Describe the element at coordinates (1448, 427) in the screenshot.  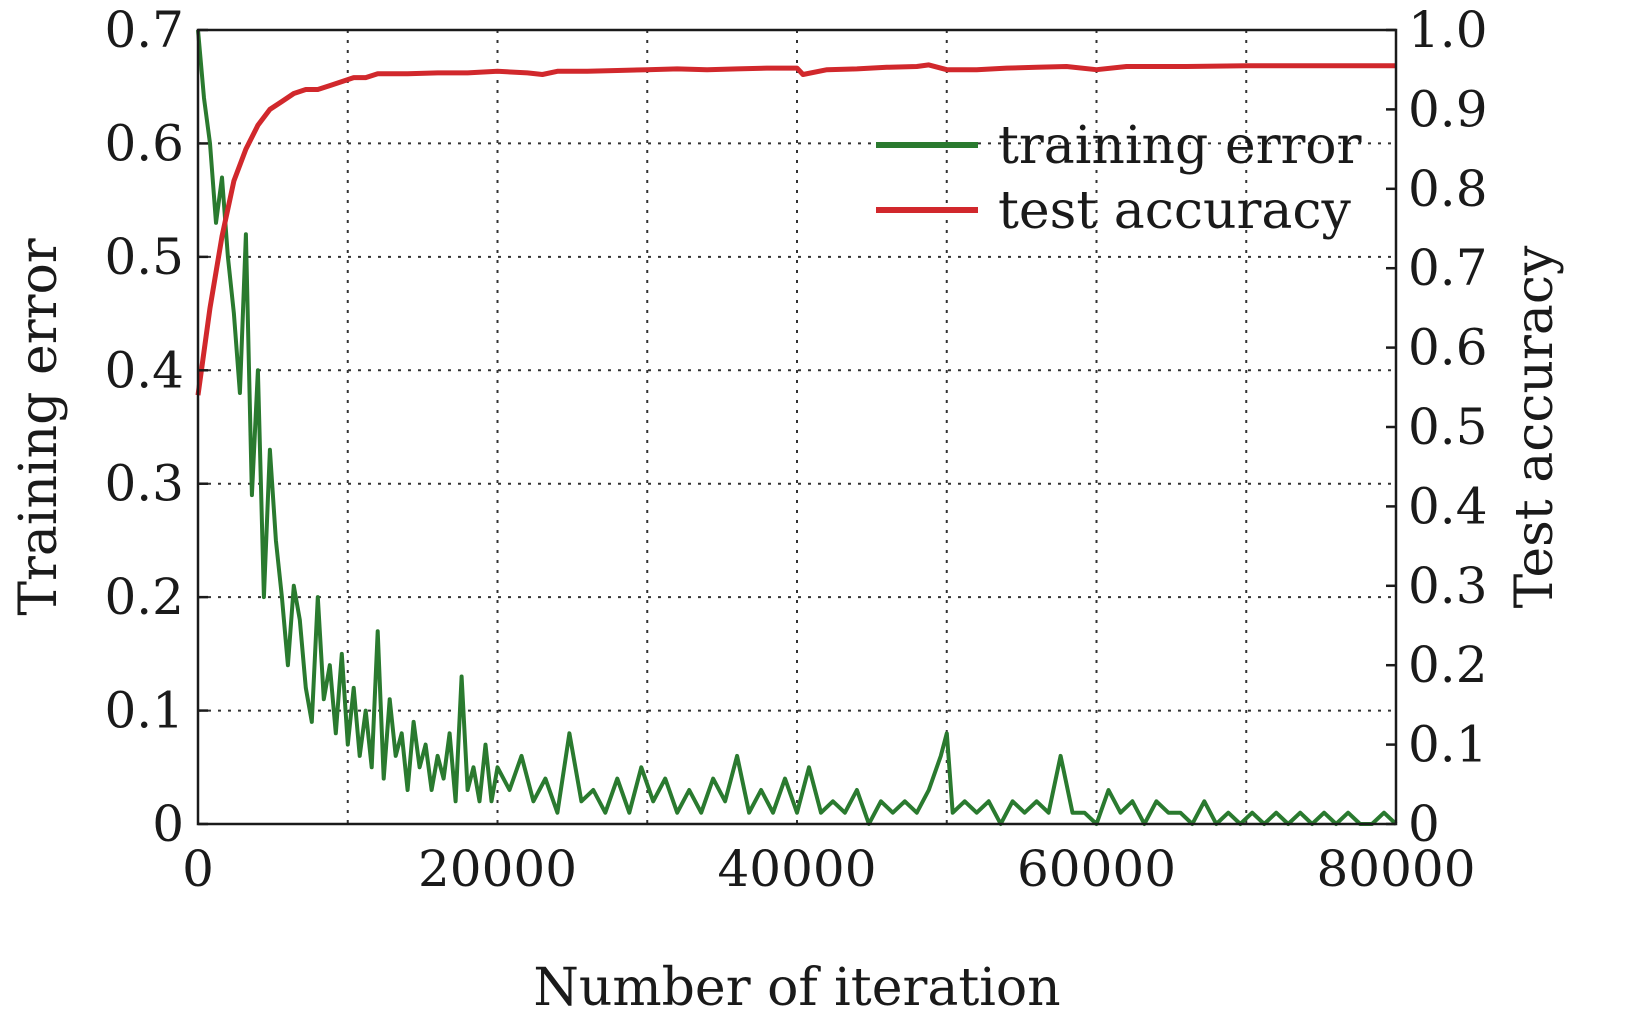
I see `y-right-tick-label: 0.5` at that location.